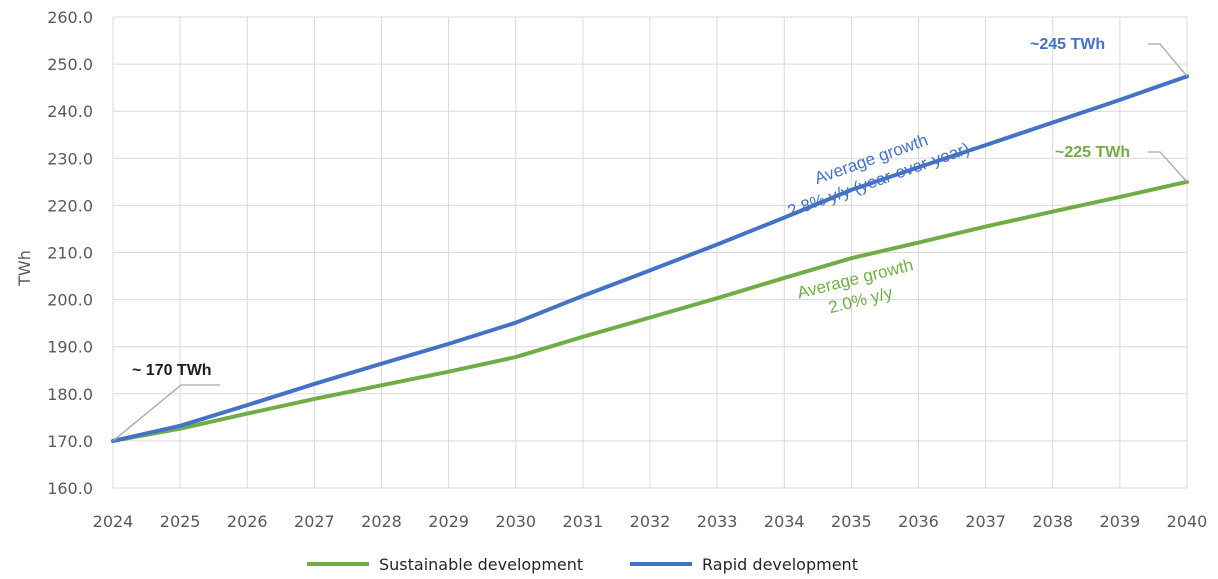 The width and height of the screenshot is (1218, 579). What do you see at coordinates (448, 521) in the screenshot?
I see `x-tick-label: 2029` at bounding box center [448, 521].